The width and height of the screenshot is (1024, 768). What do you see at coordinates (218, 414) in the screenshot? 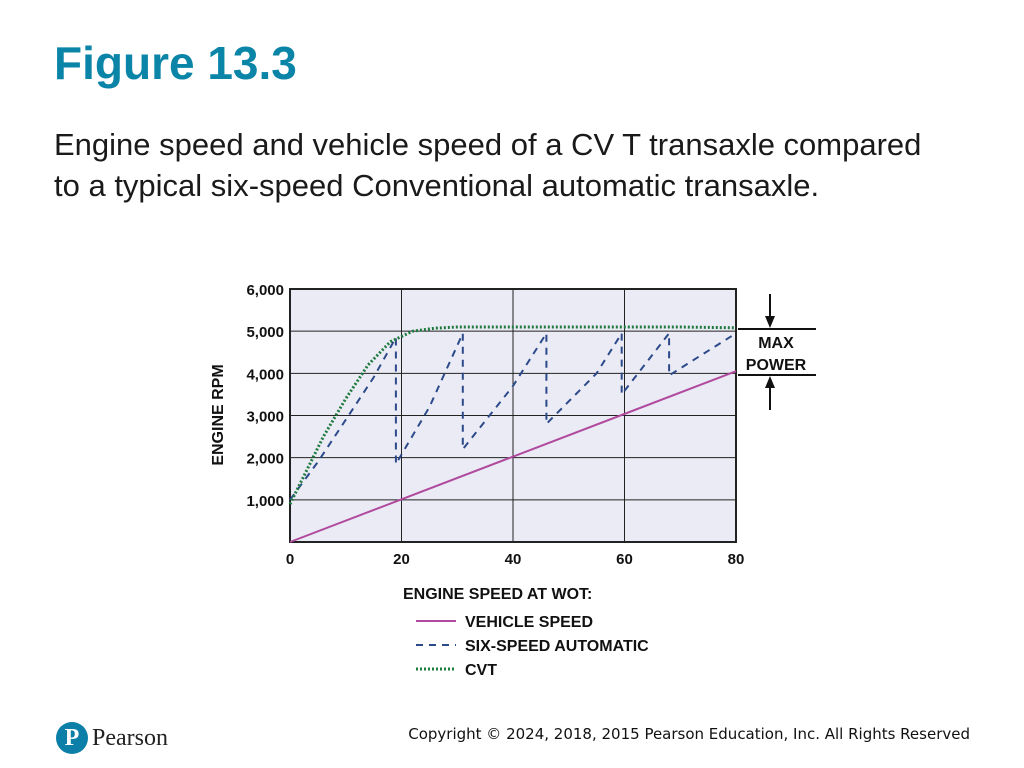
I see `y-axis-label: ENGINE RPM` at bounding box center [218, 414].